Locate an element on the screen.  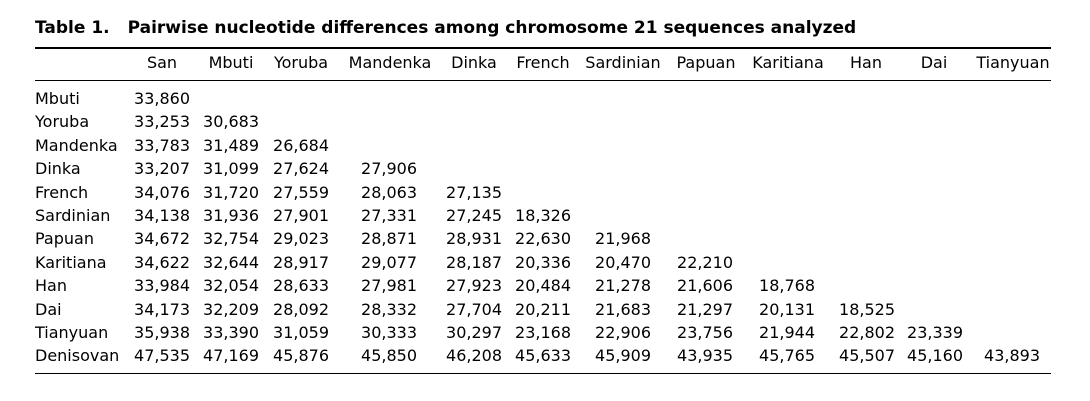
column-header: Dai is located at coordinates (934, 62).